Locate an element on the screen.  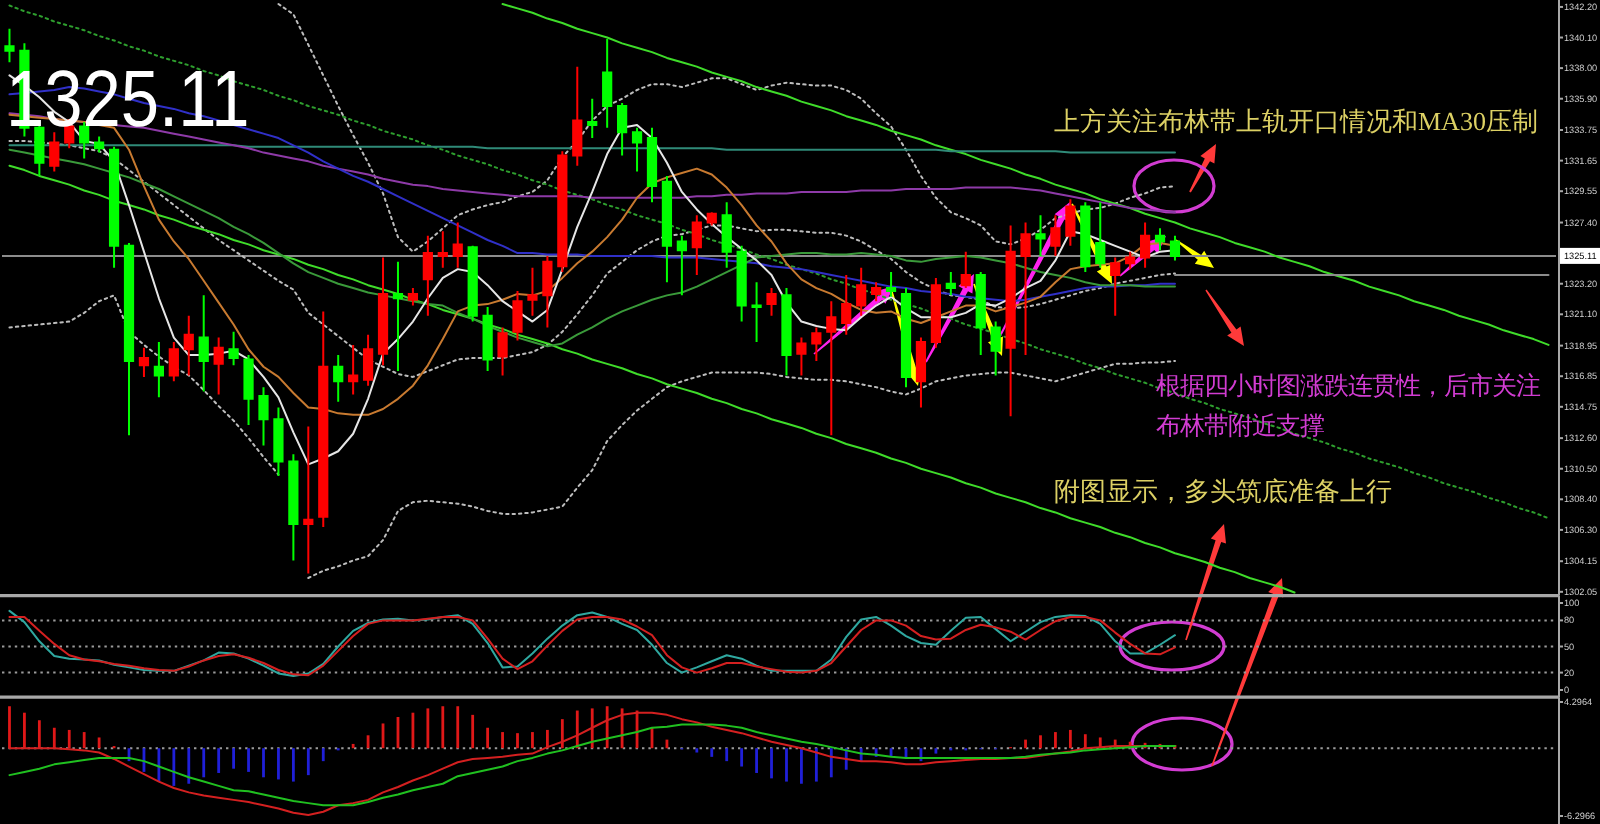
annotation: 上方关注布林带上轨开口情况和MA30压制 is located at coordinates (1296, 121).